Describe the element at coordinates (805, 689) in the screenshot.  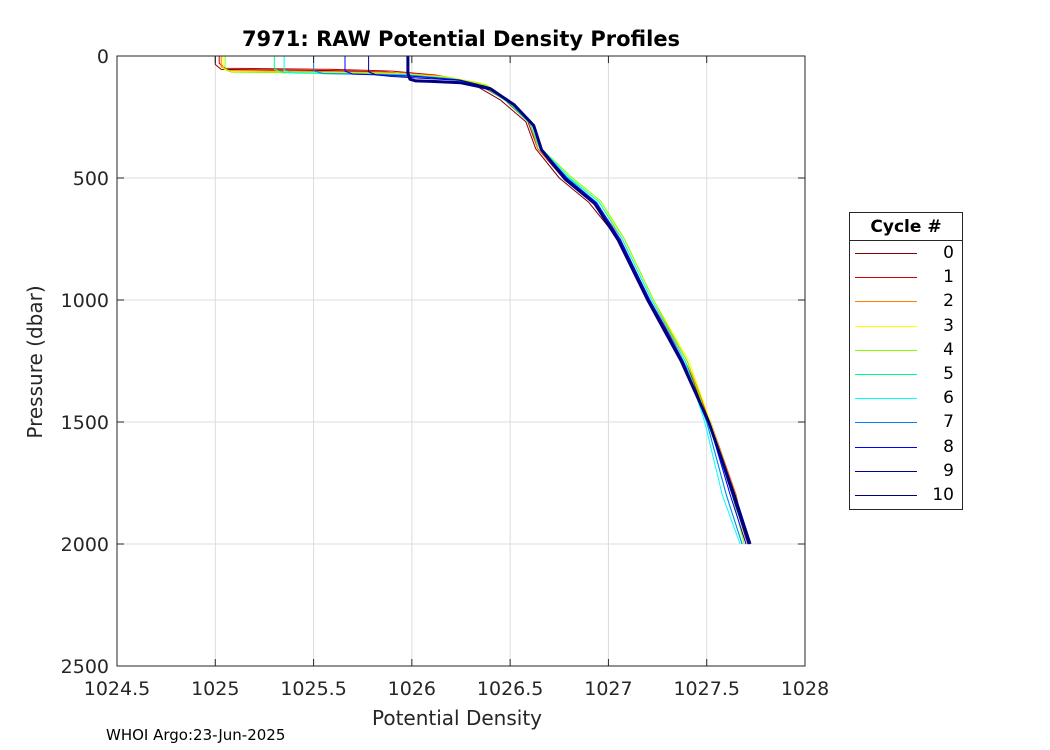
I see `x-tick-label: 1028` at that location.